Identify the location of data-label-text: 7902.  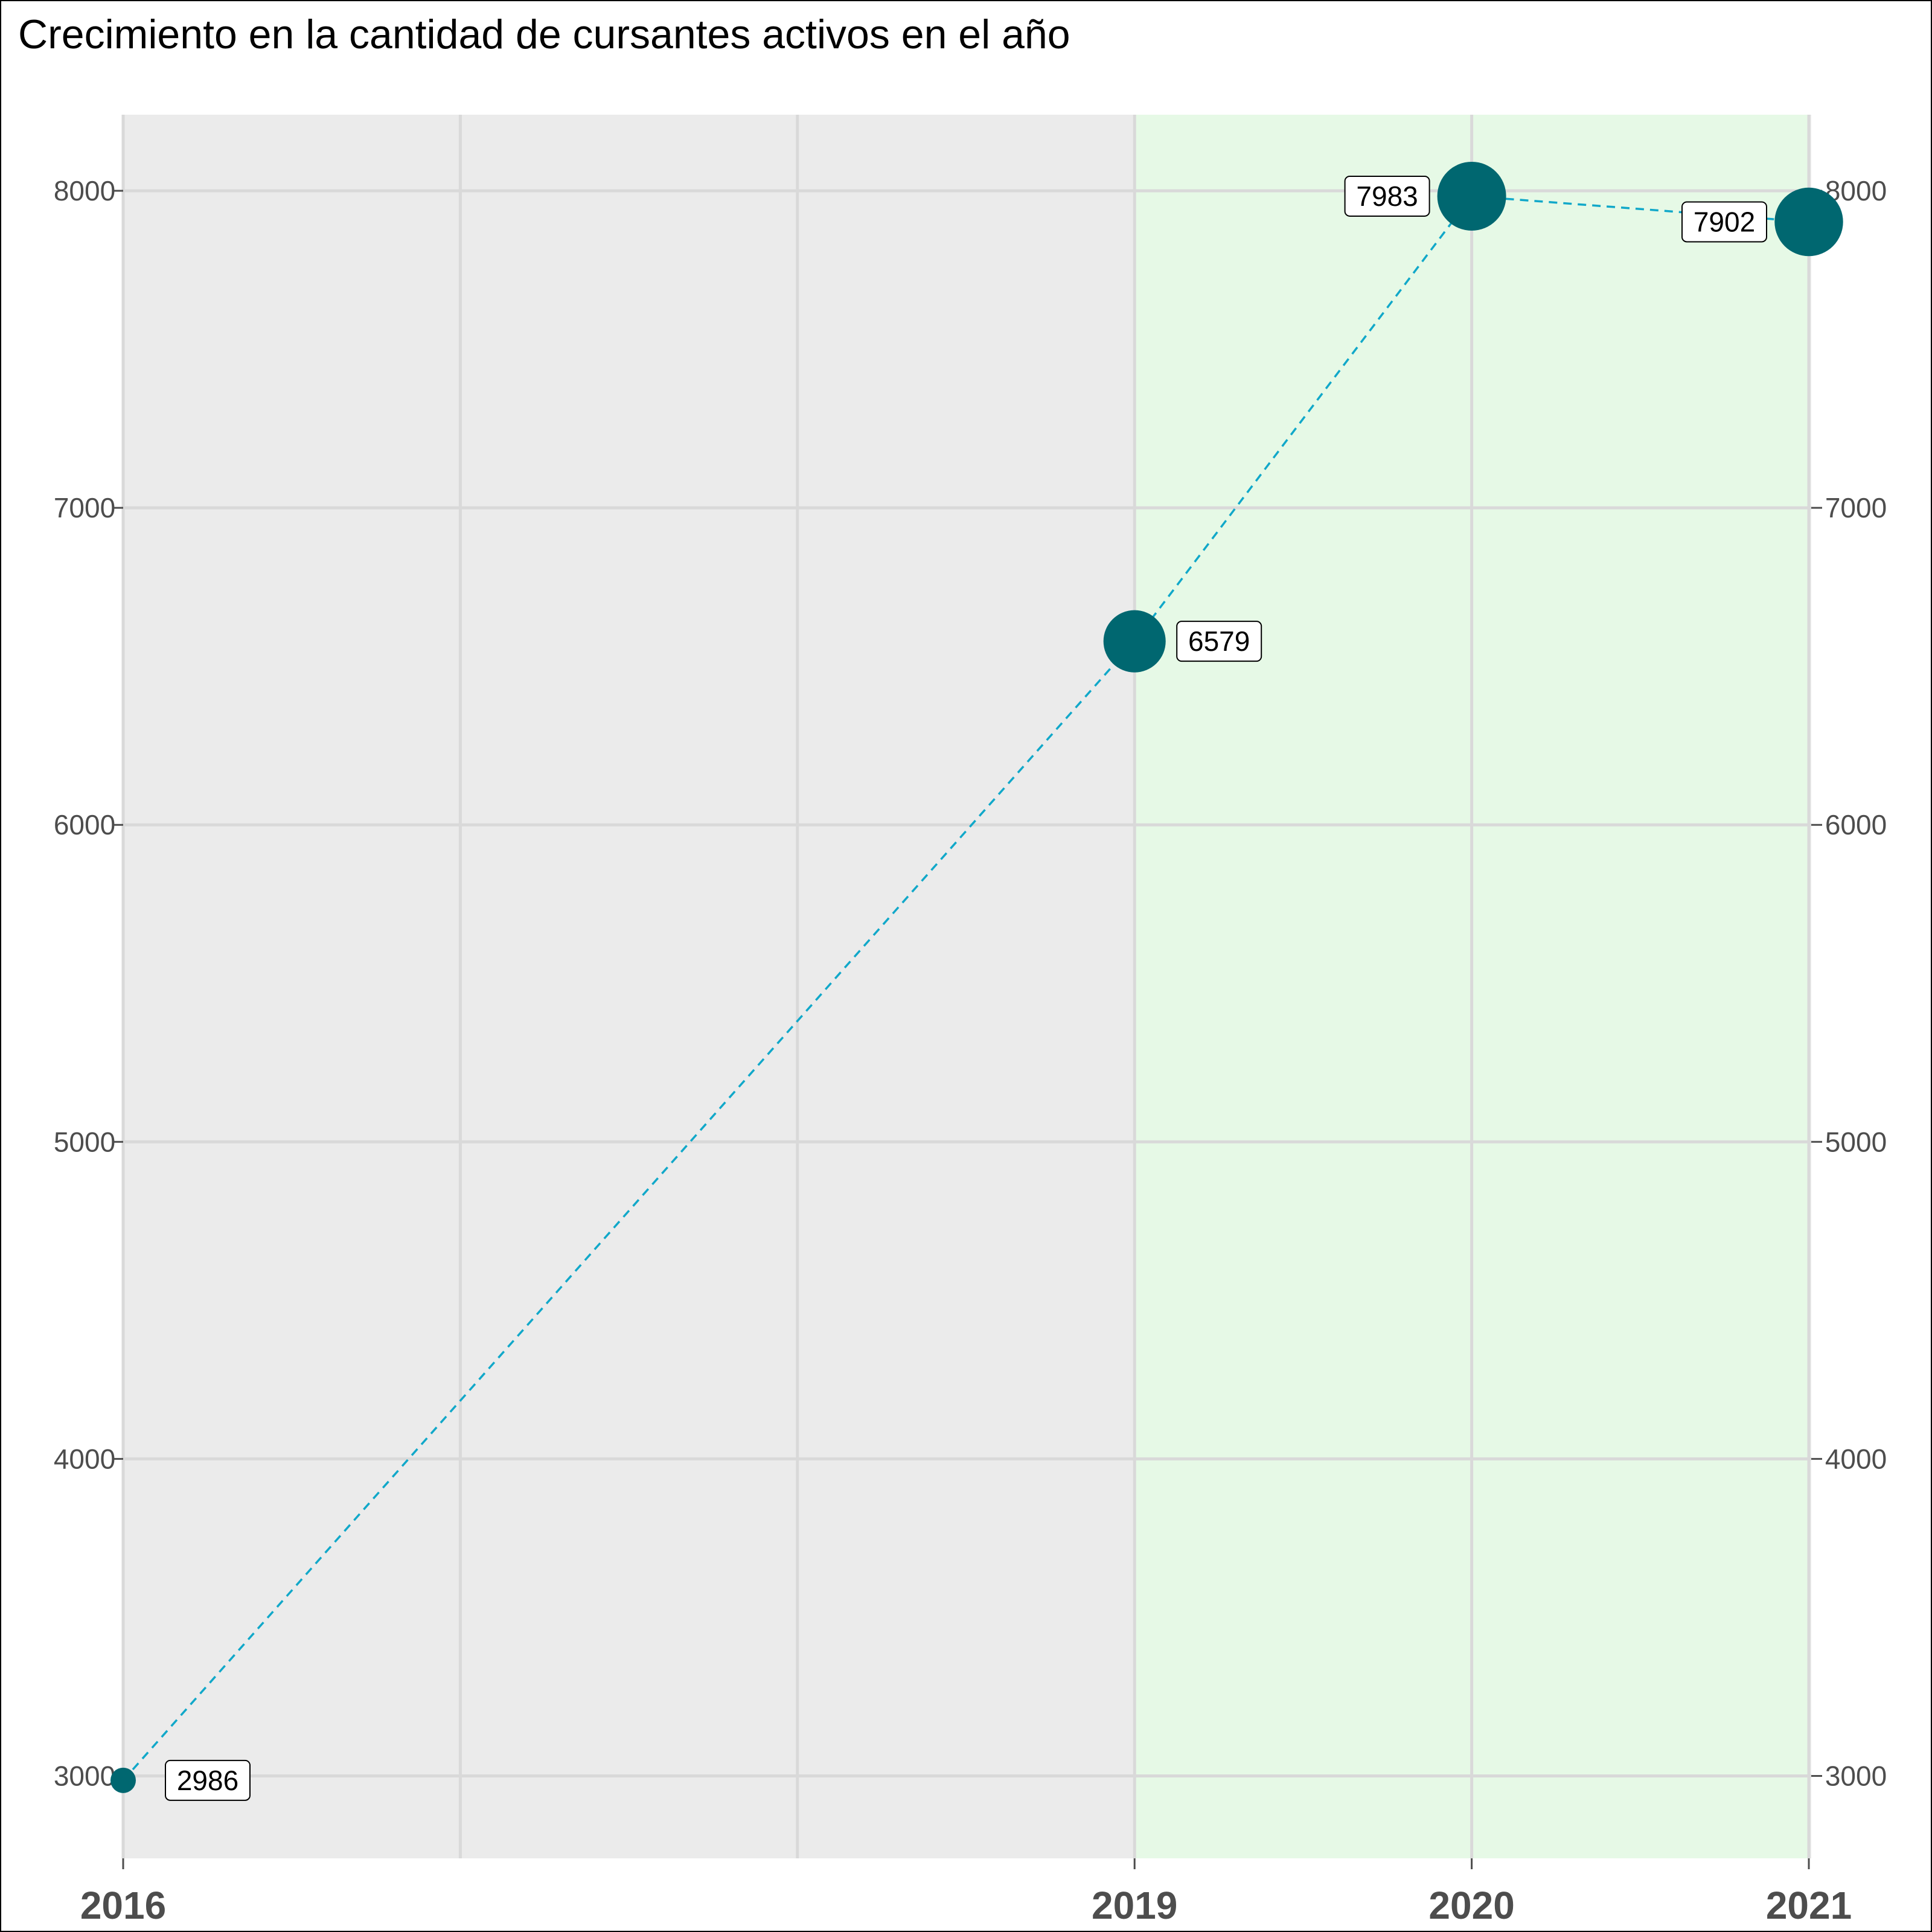
(1724, 221).